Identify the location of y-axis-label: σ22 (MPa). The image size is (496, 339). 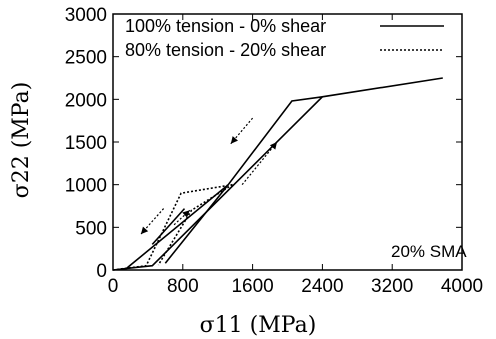
(21, 140).